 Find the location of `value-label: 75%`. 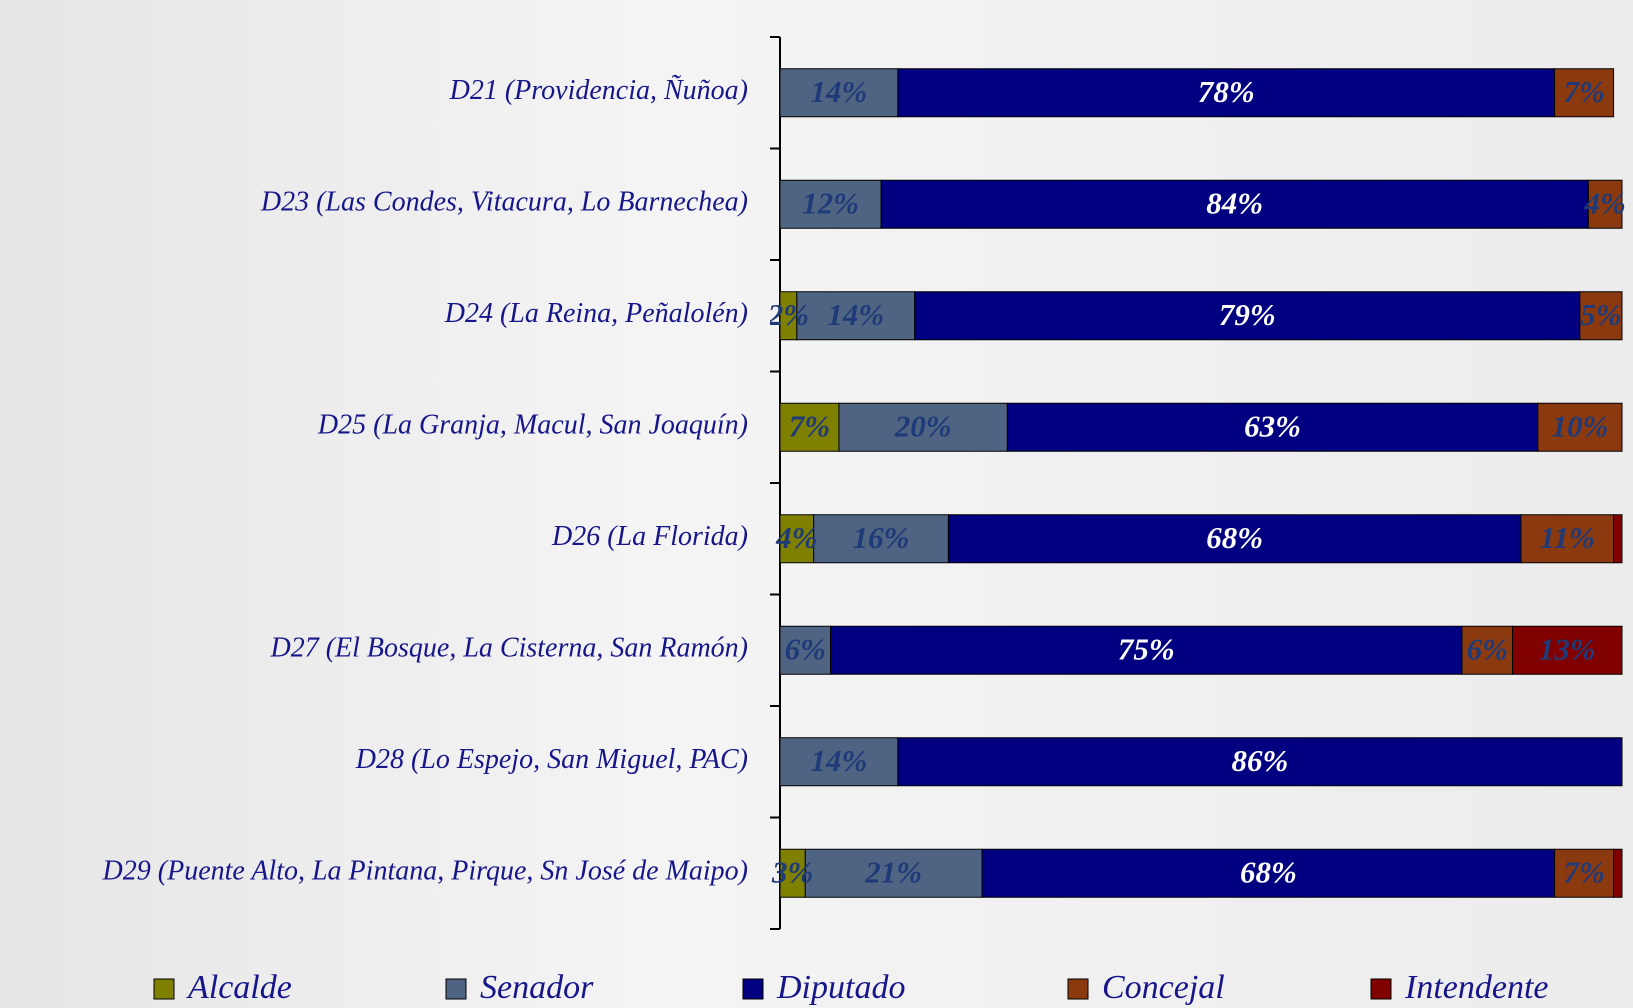

value-label: 75% is located at coordinates (1146, 648).